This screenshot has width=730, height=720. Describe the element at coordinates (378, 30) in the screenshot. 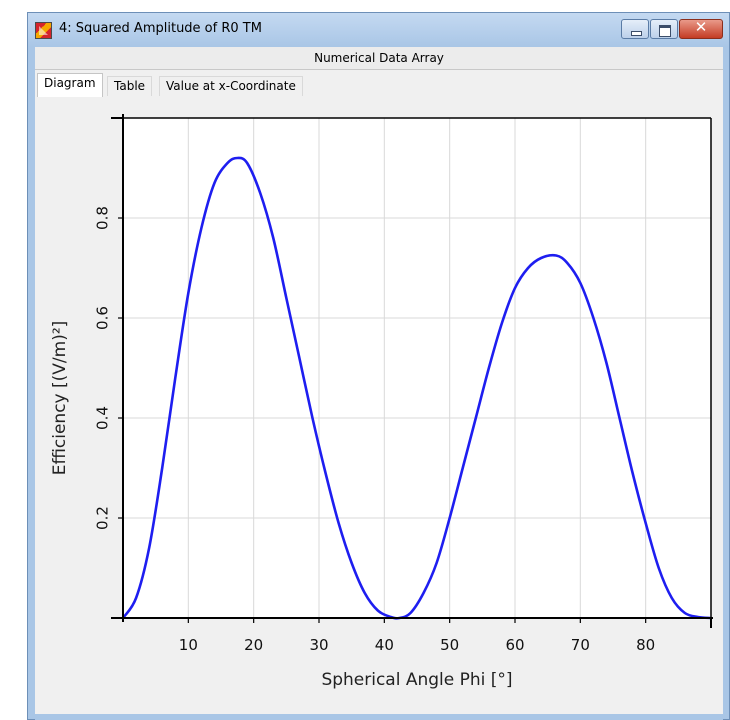

I see `title-bar: 4: Squared Amplitude of R0 TM ✕` at that location.